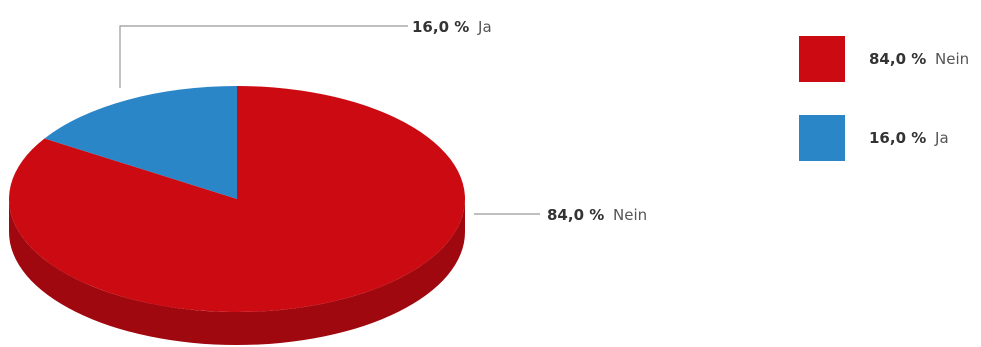  What do you see at coordinates (575, 215) in the screenshot?
I see `callout-nein-value: 84,0 %` at bounding box center [575, 215].